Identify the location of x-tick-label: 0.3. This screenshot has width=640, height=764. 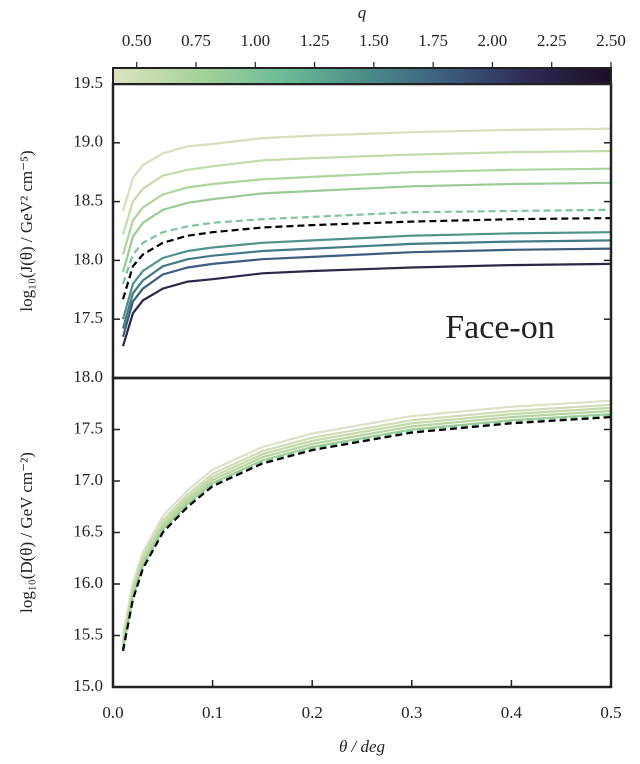
(411, 712).